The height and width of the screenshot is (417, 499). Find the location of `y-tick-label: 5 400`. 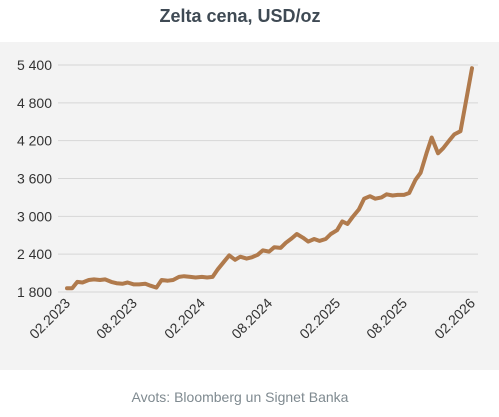

y-tick-label: 5 400 is located at coordinates (34, 65).